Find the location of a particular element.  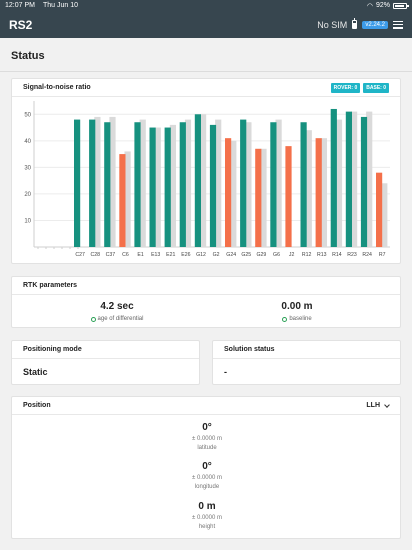

battery-percent: 92% is located at coordinates (382, 5).